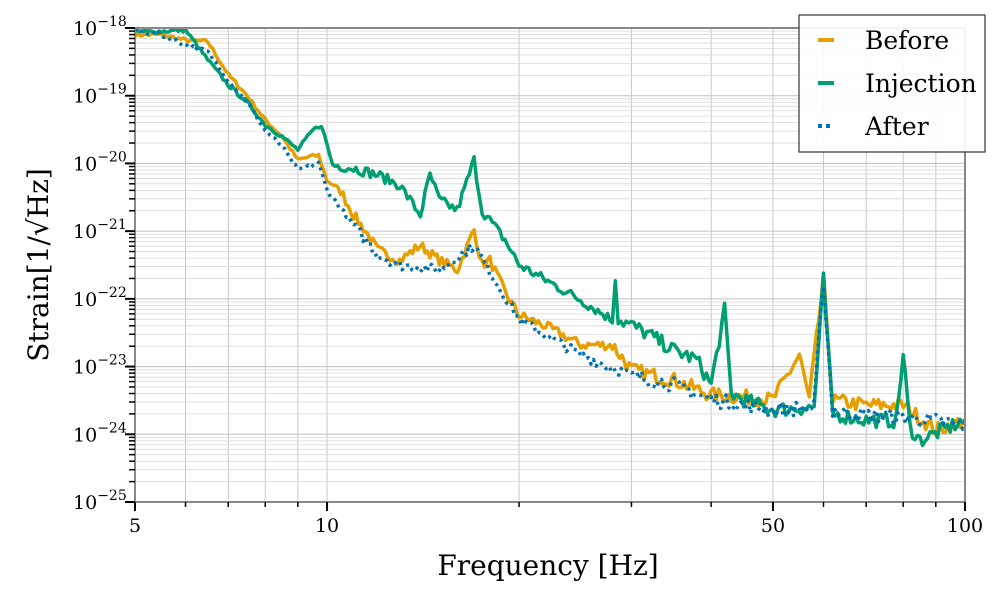 This screenshot has height=600, width=1000. I want to click on x-tick-label: 50, so click(773, 526).